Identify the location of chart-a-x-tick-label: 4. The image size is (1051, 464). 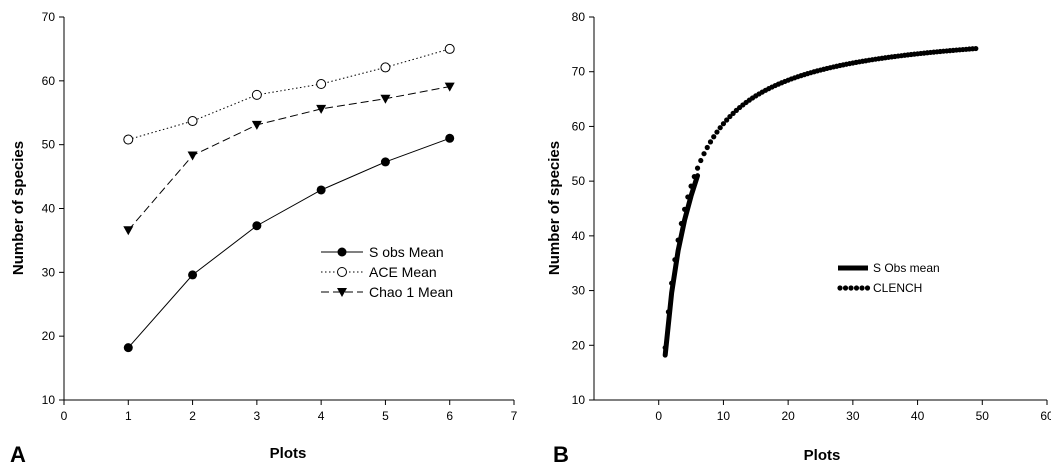
(321, 416).